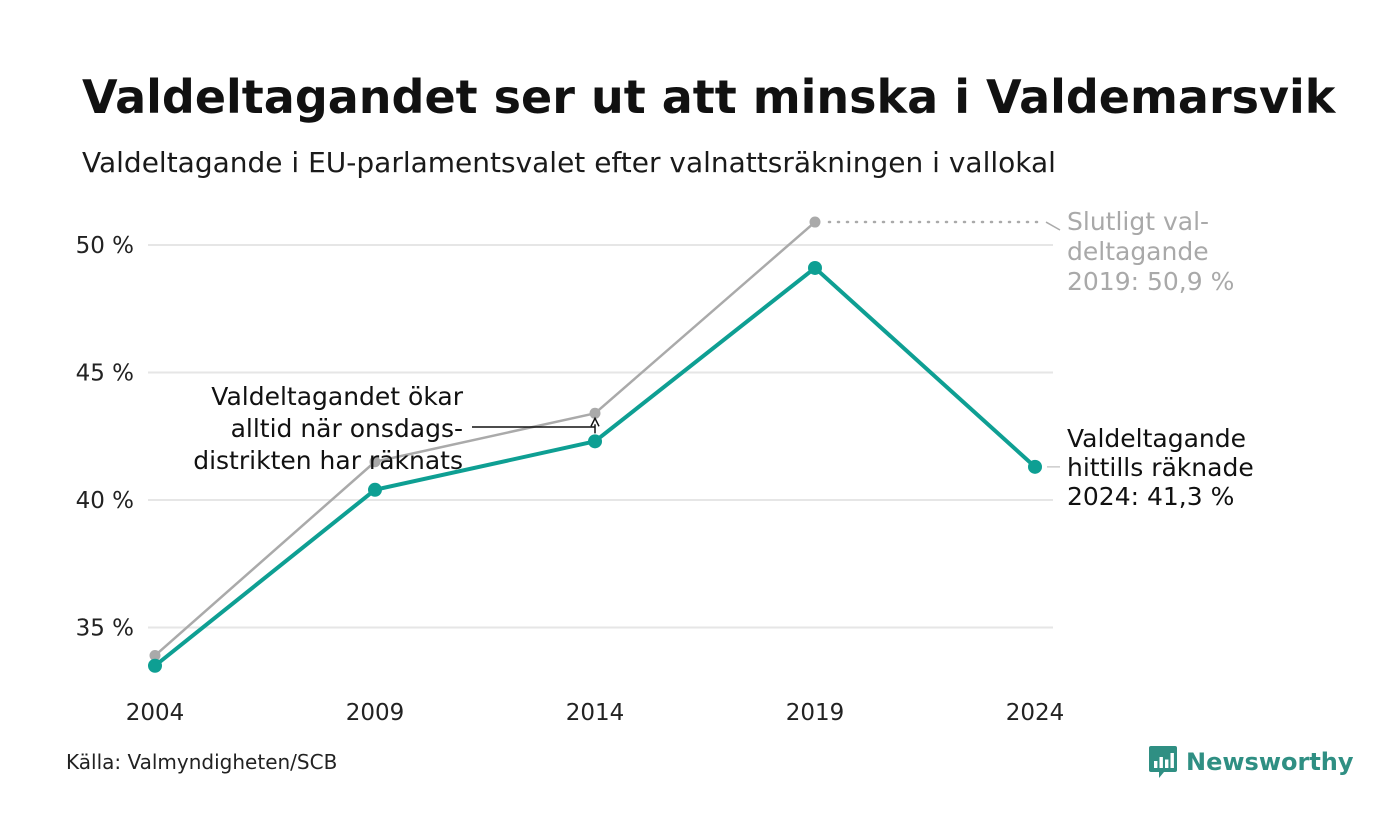 Image resolution: width=1400 pixels, height=840 pixels. What do you see at coordinates (105, 629) in the screenshot?
I see `y-tick-label: 35 %` at bounding box center [105, 629].